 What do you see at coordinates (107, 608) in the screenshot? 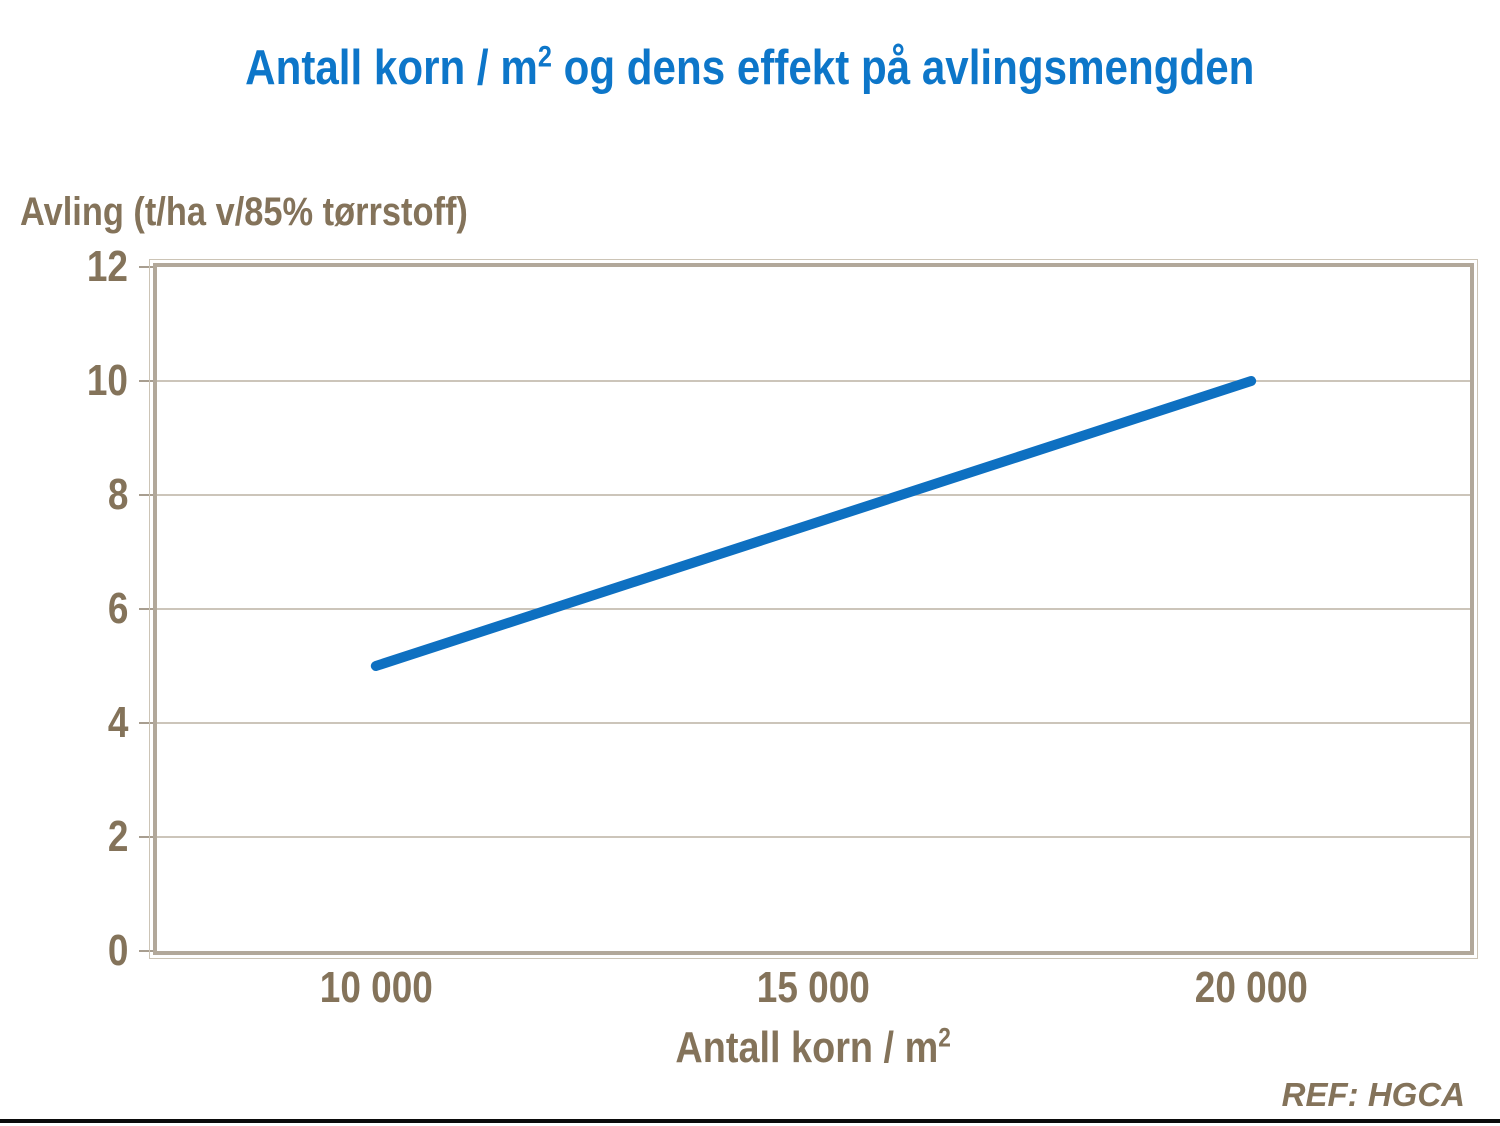
I see `y-axis-tick-labels: 12 10 8 6 4 2 0` at bounding box center [107, 608].